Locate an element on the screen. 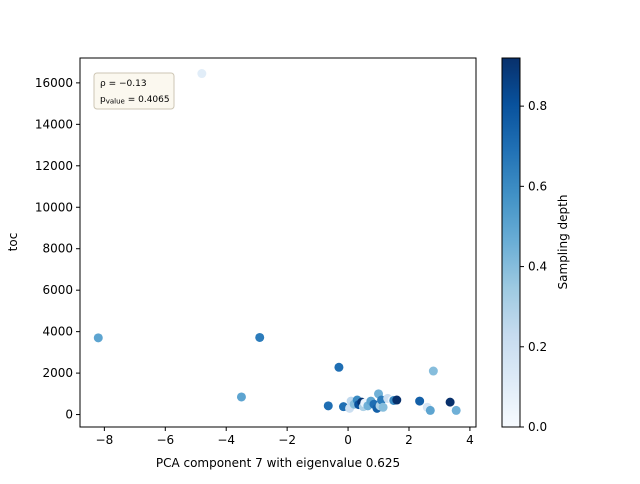 This screenshot has width=640, height=484. colorbar-ticks: 0.0 0.2 0.4 0.6 0.8 is located at coordinates (533, 266).